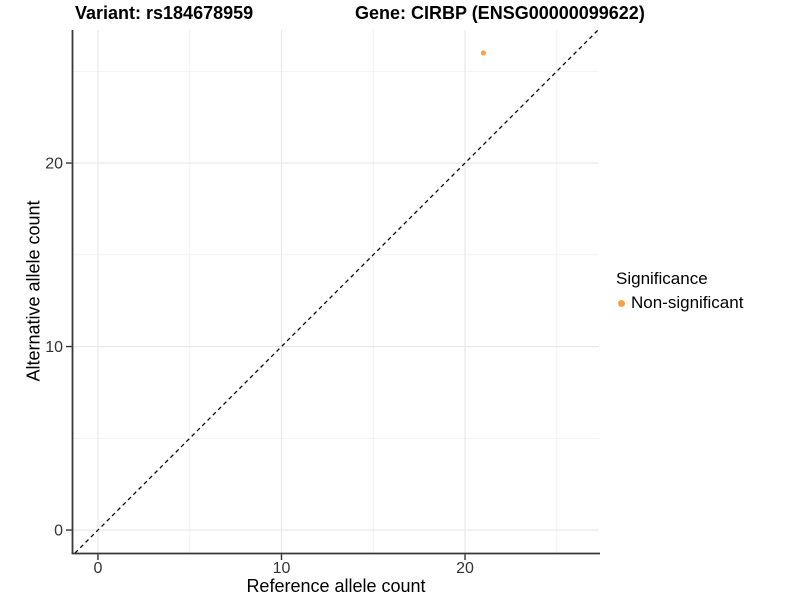 The height and width of the screenshot is (600, 800). I want to click on x-tick-label: 0, so click(98, 568).